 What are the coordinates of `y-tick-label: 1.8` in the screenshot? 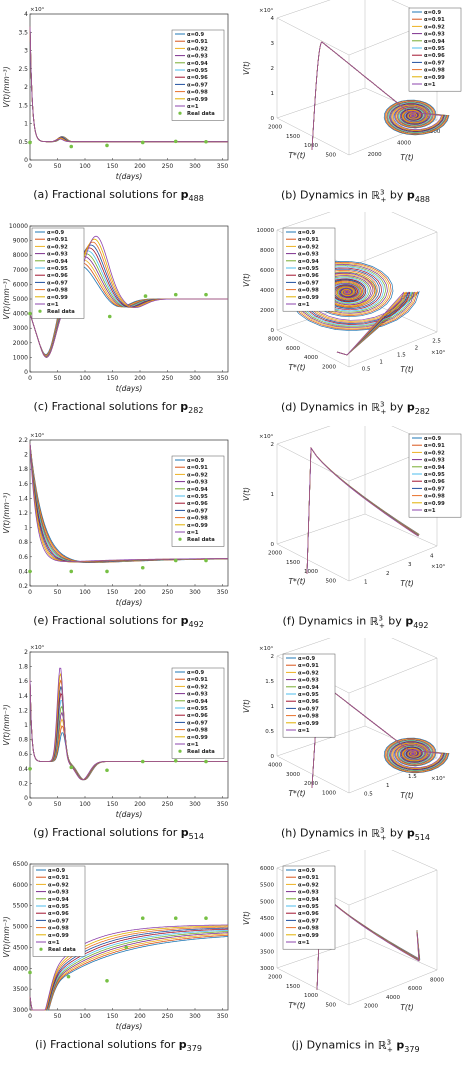 It's located at (23, 469).